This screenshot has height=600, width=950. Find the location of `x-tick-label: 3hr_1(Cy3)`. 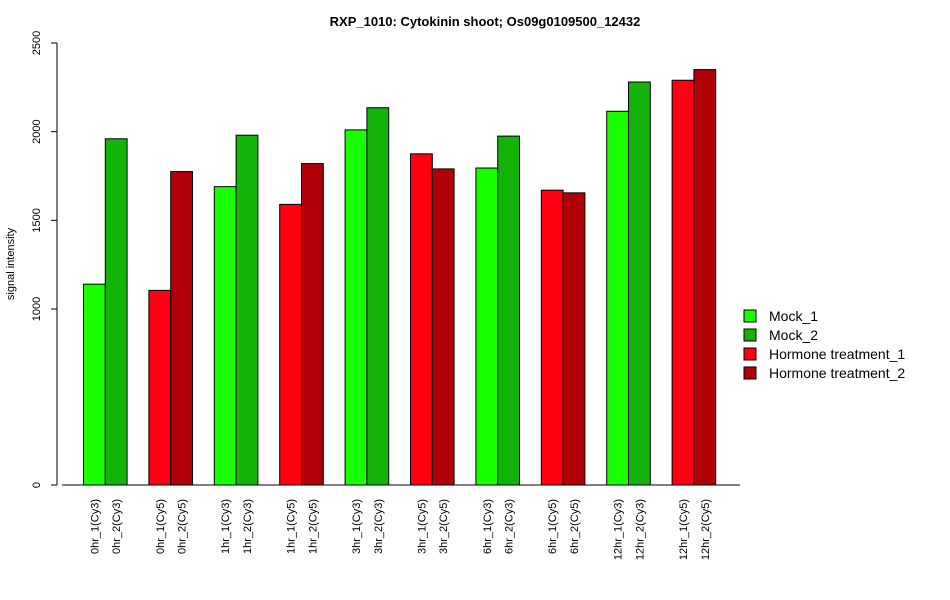

x-tick-label: 3hr_1(Cy3) is located at coordinates (357, 526).